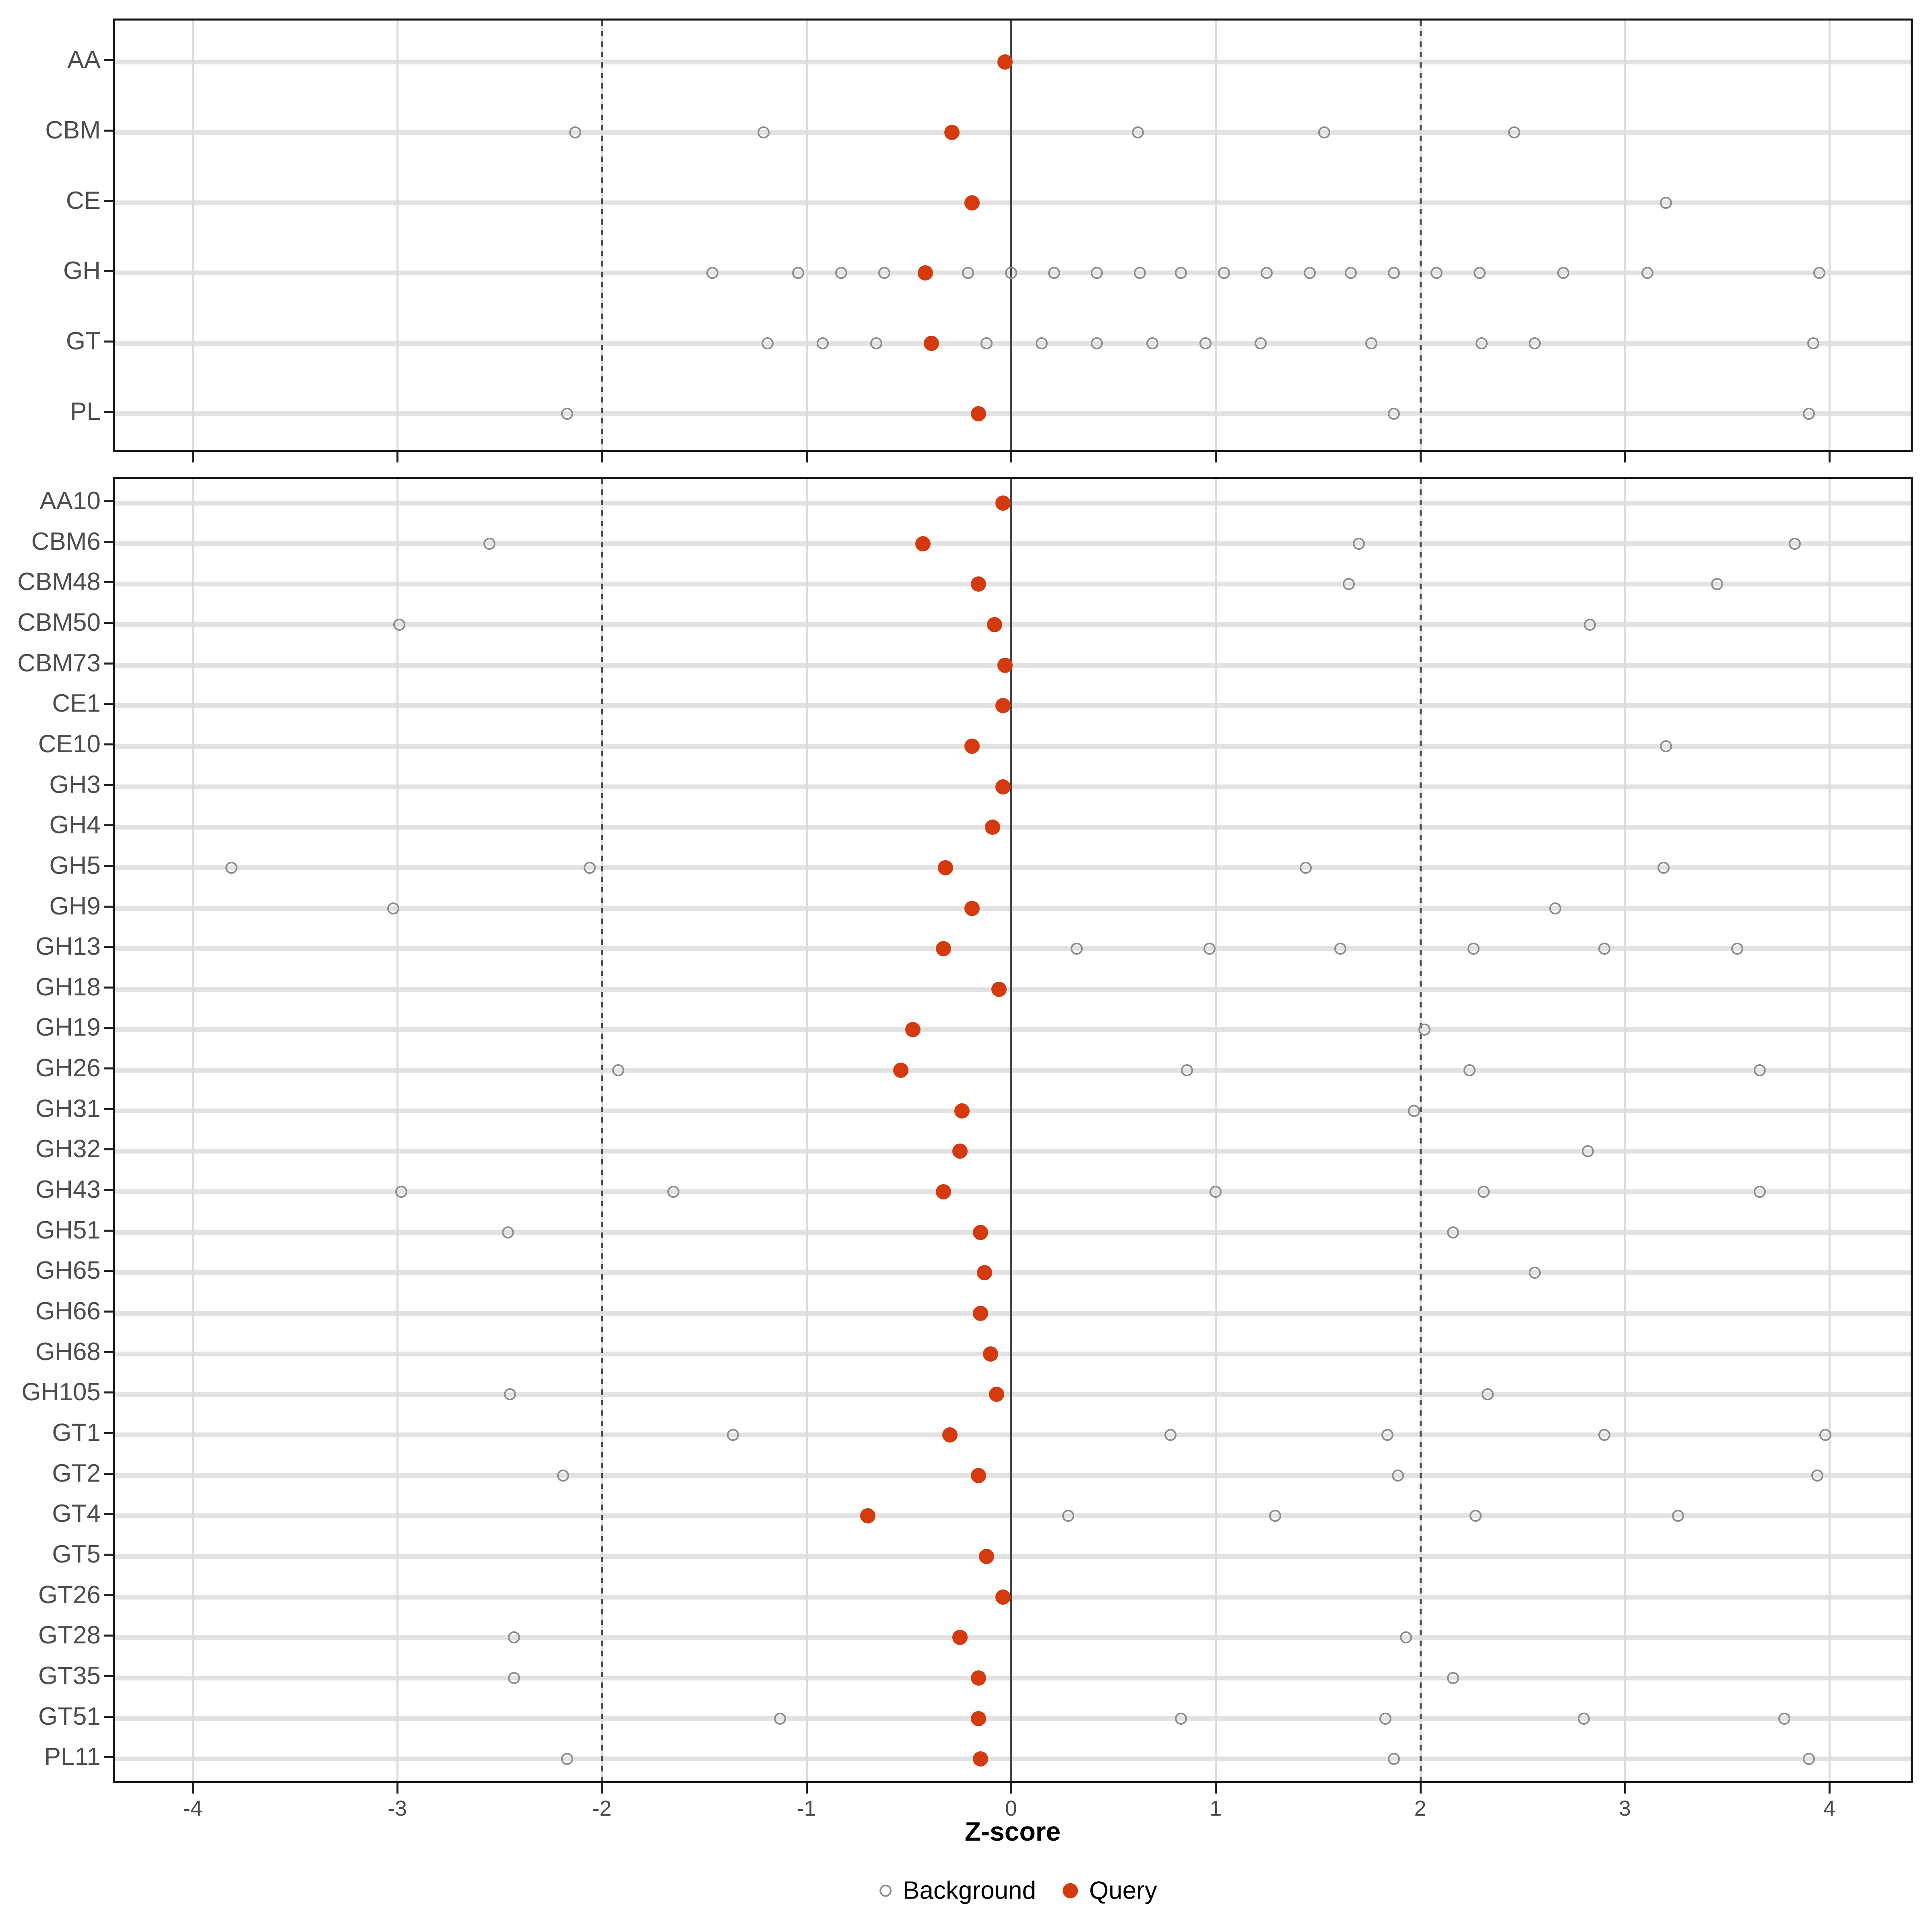 The height and width of the screenshot is (1932, 1932). I want to click on y-axis-label: CE10, so click(69, 744).